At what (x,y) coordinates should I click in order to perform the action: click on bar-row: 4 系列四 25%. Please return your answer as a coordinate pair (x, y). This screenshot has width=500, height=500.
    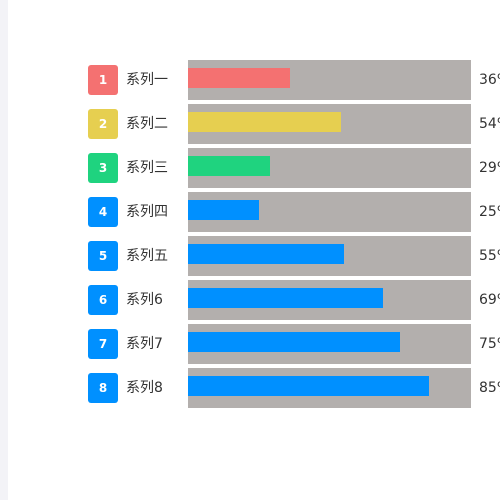
    Looking at the image, I should click on (250, 212).